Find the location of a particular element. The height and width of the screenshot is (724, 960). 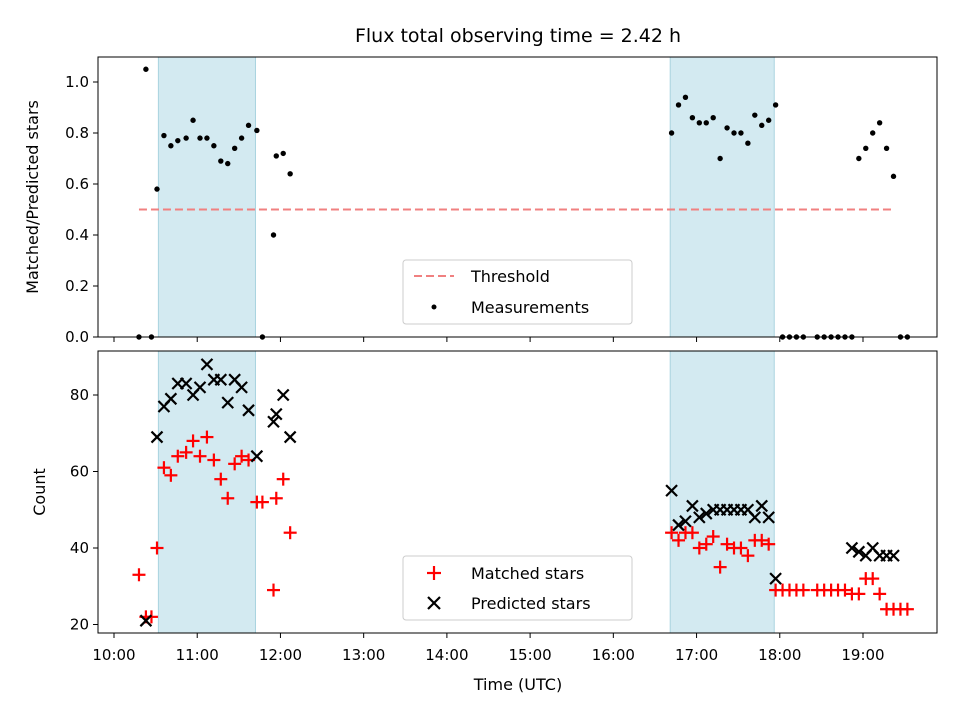

legend-predicted-label: Predicted stars is located at coordinates (531, 603).